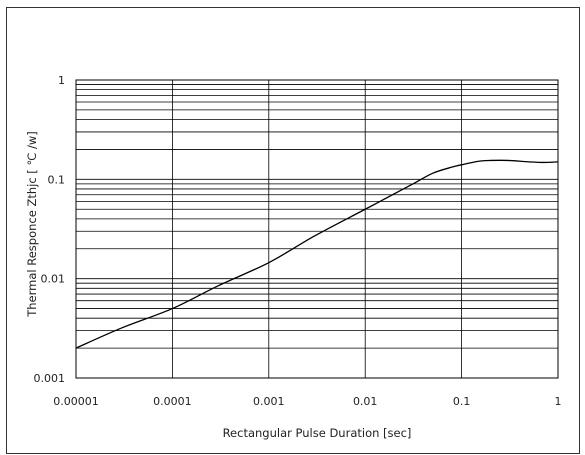 The width and height of the screenshot is (585, 455). Describe the element at coordinates (269, 401) in the screenshot. I see `x-tick-label: 0.001` at that location.